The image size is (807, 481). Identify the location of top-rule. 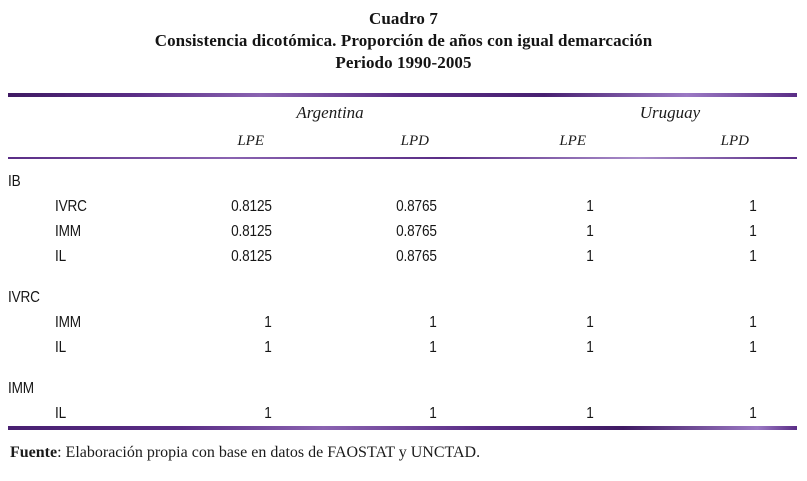
(402, 95).